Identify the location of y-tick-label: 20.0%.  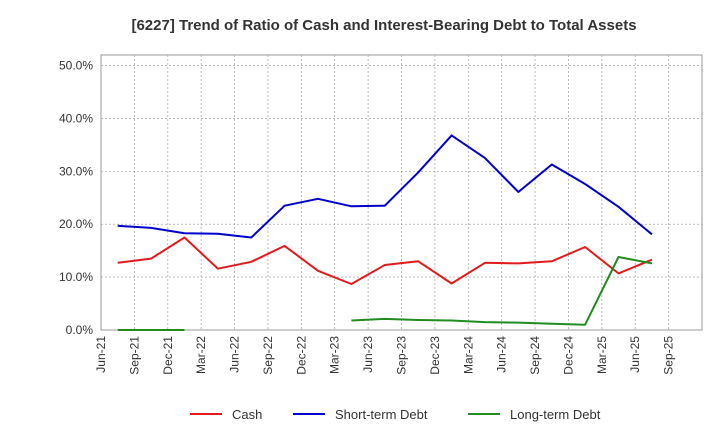
(76, 224).